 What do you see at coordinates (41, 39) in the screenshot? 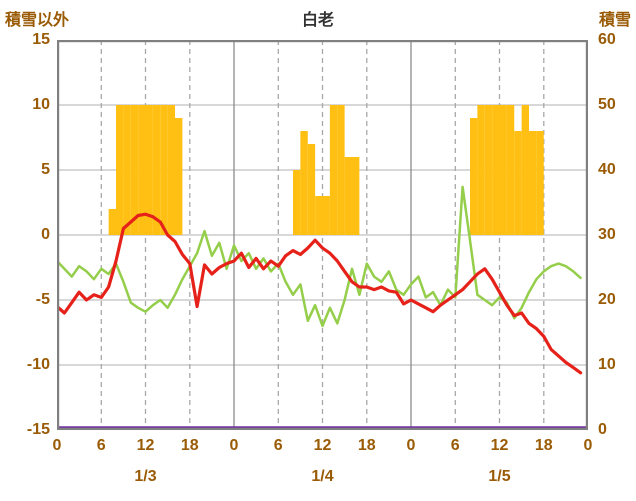
I see `left-tick-label: 15` at bounding box center [41, 39].